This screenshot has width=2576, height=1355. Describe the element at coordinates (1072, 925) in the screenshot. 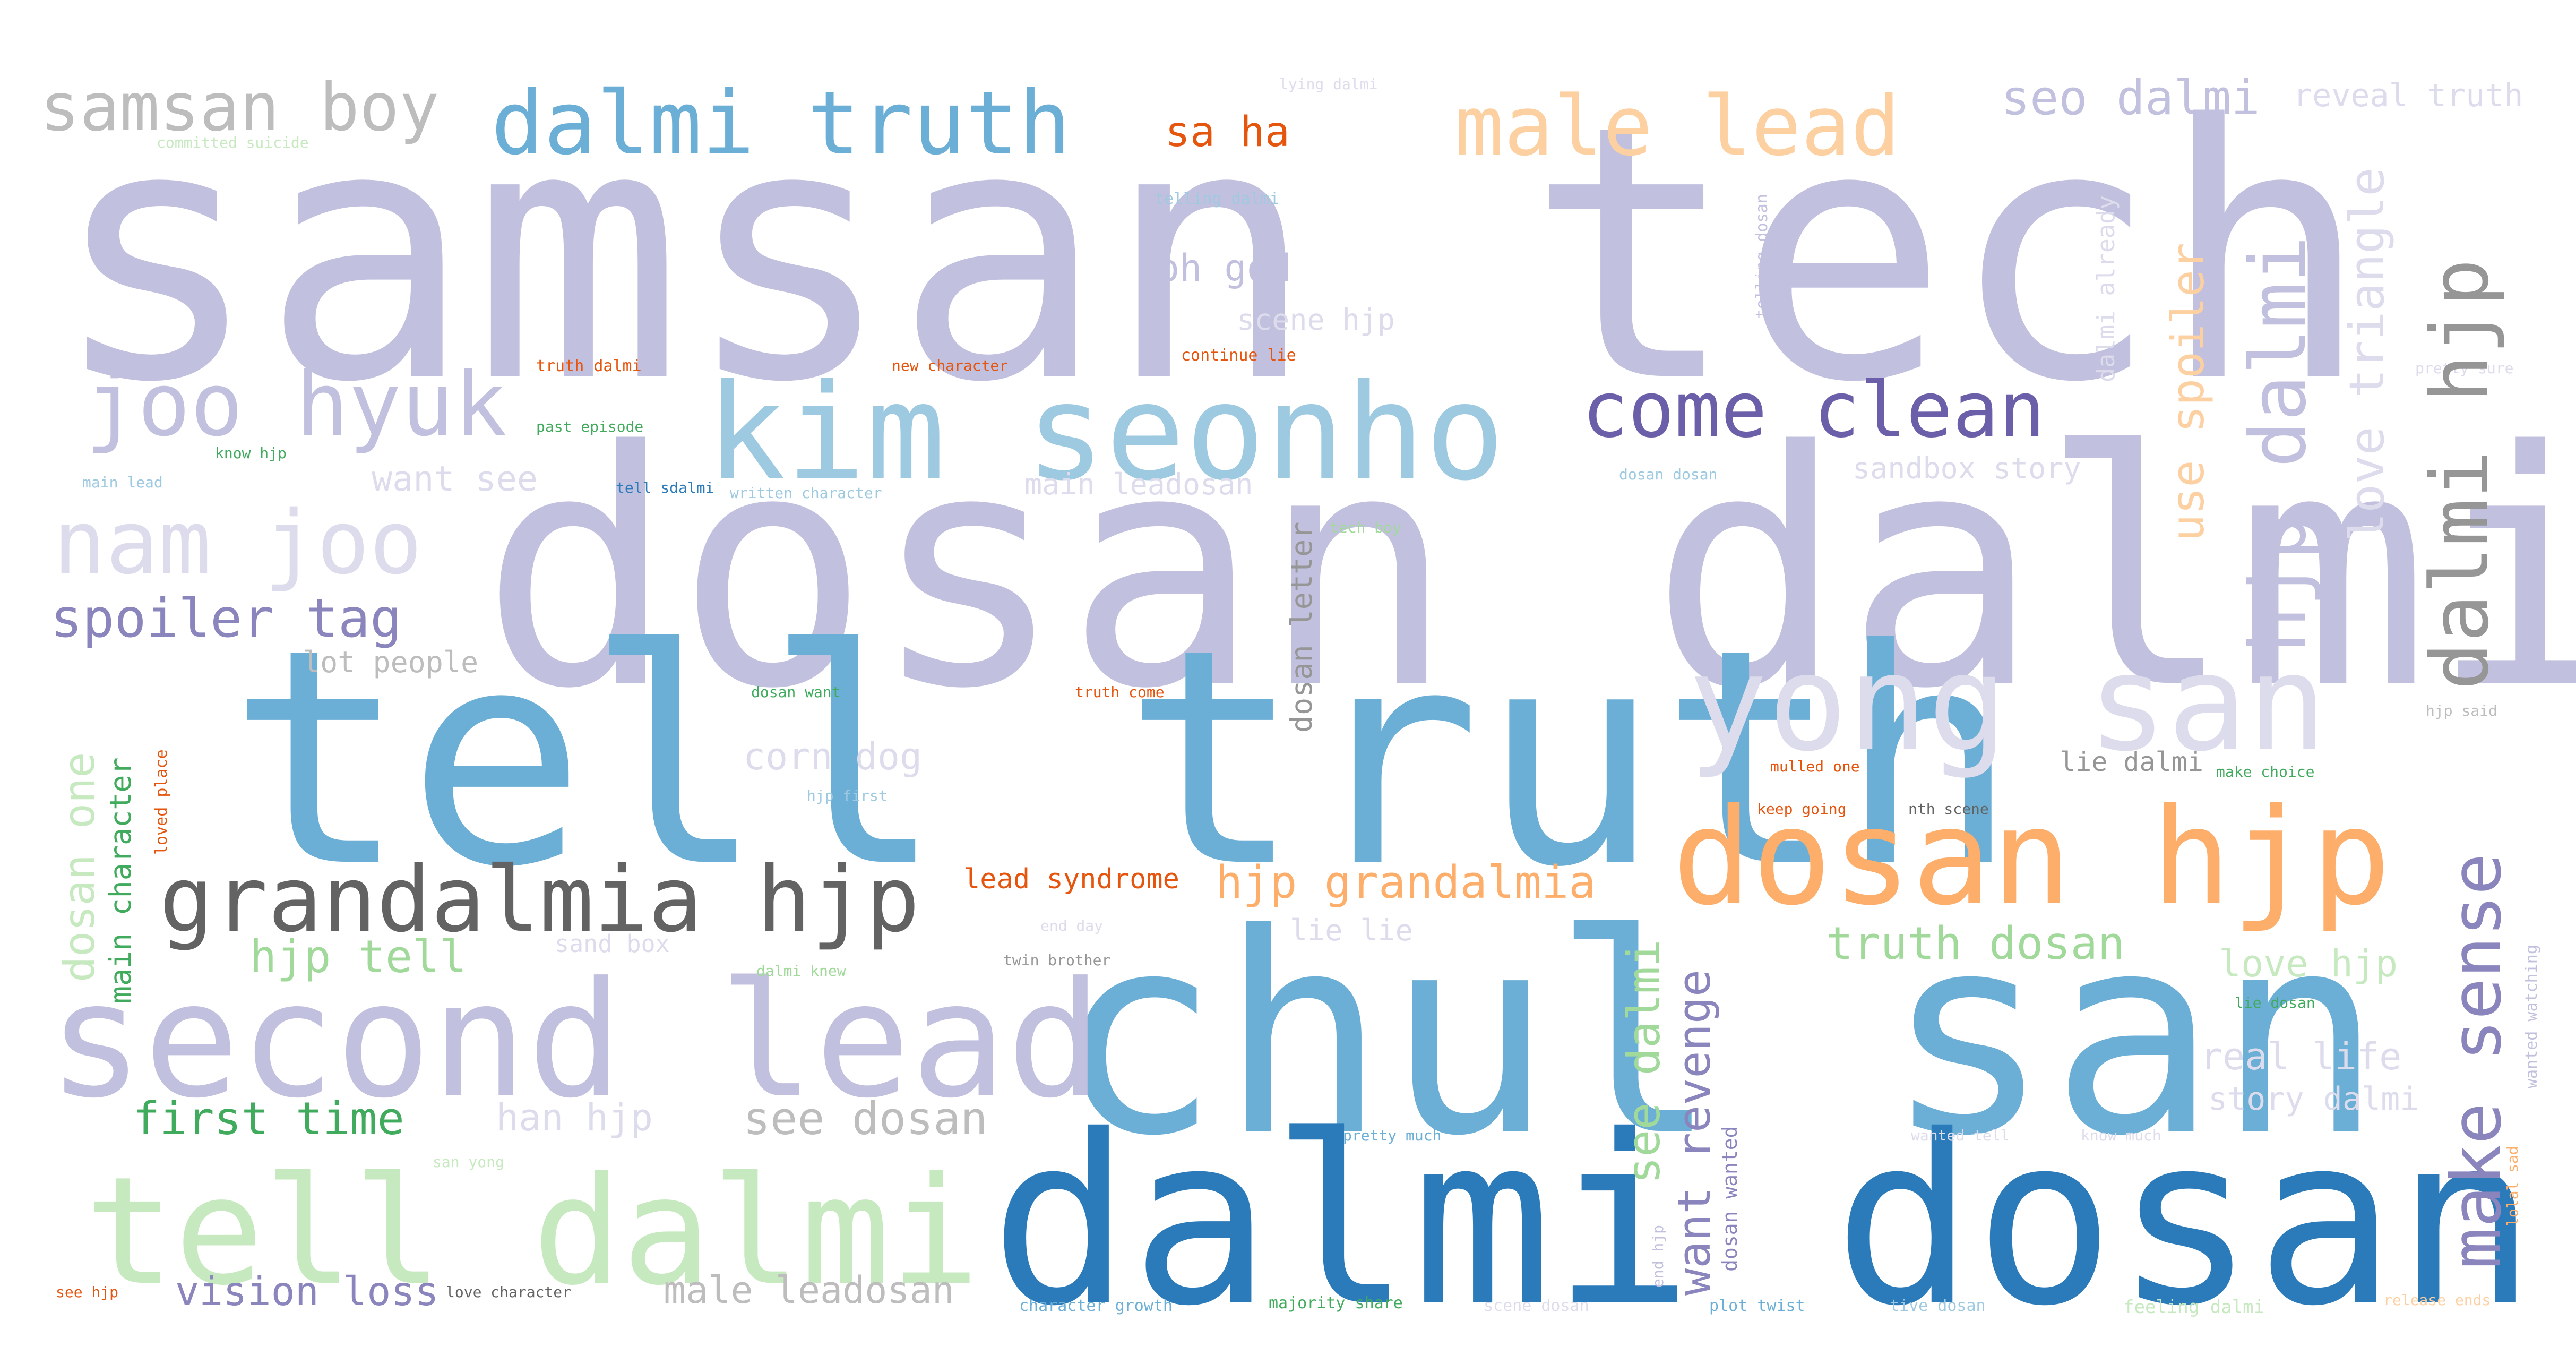

I see `word-end-day: end day` at that location.